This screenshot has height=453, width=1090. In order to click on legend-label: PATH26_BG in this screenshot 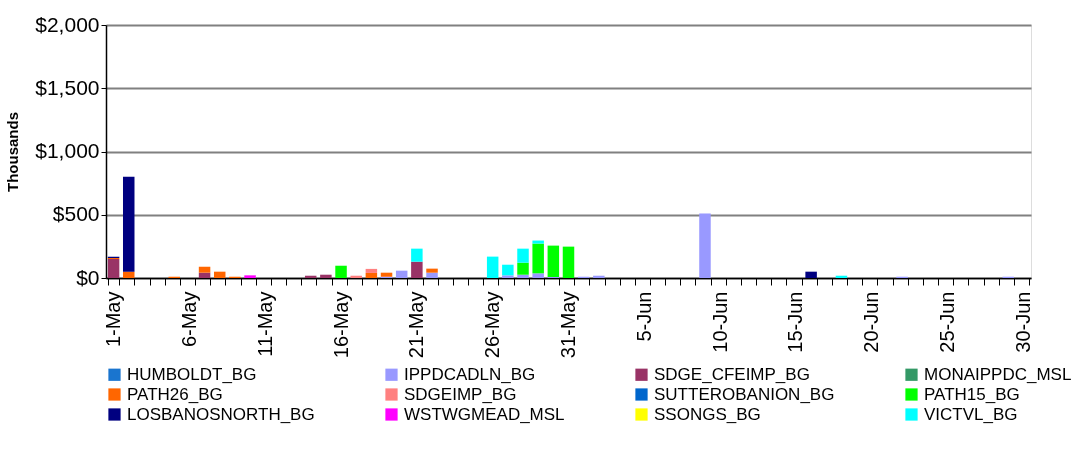, I will do `click(175, 394)`.